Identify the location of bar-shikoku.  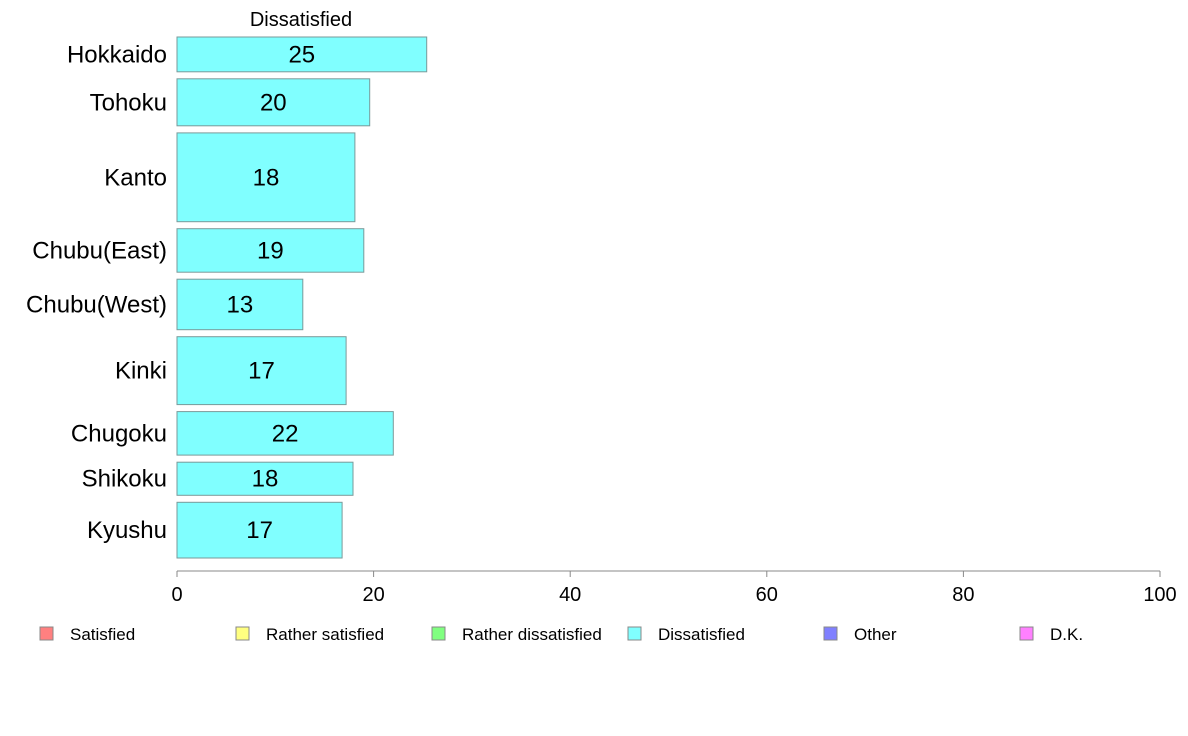
(265, 478).